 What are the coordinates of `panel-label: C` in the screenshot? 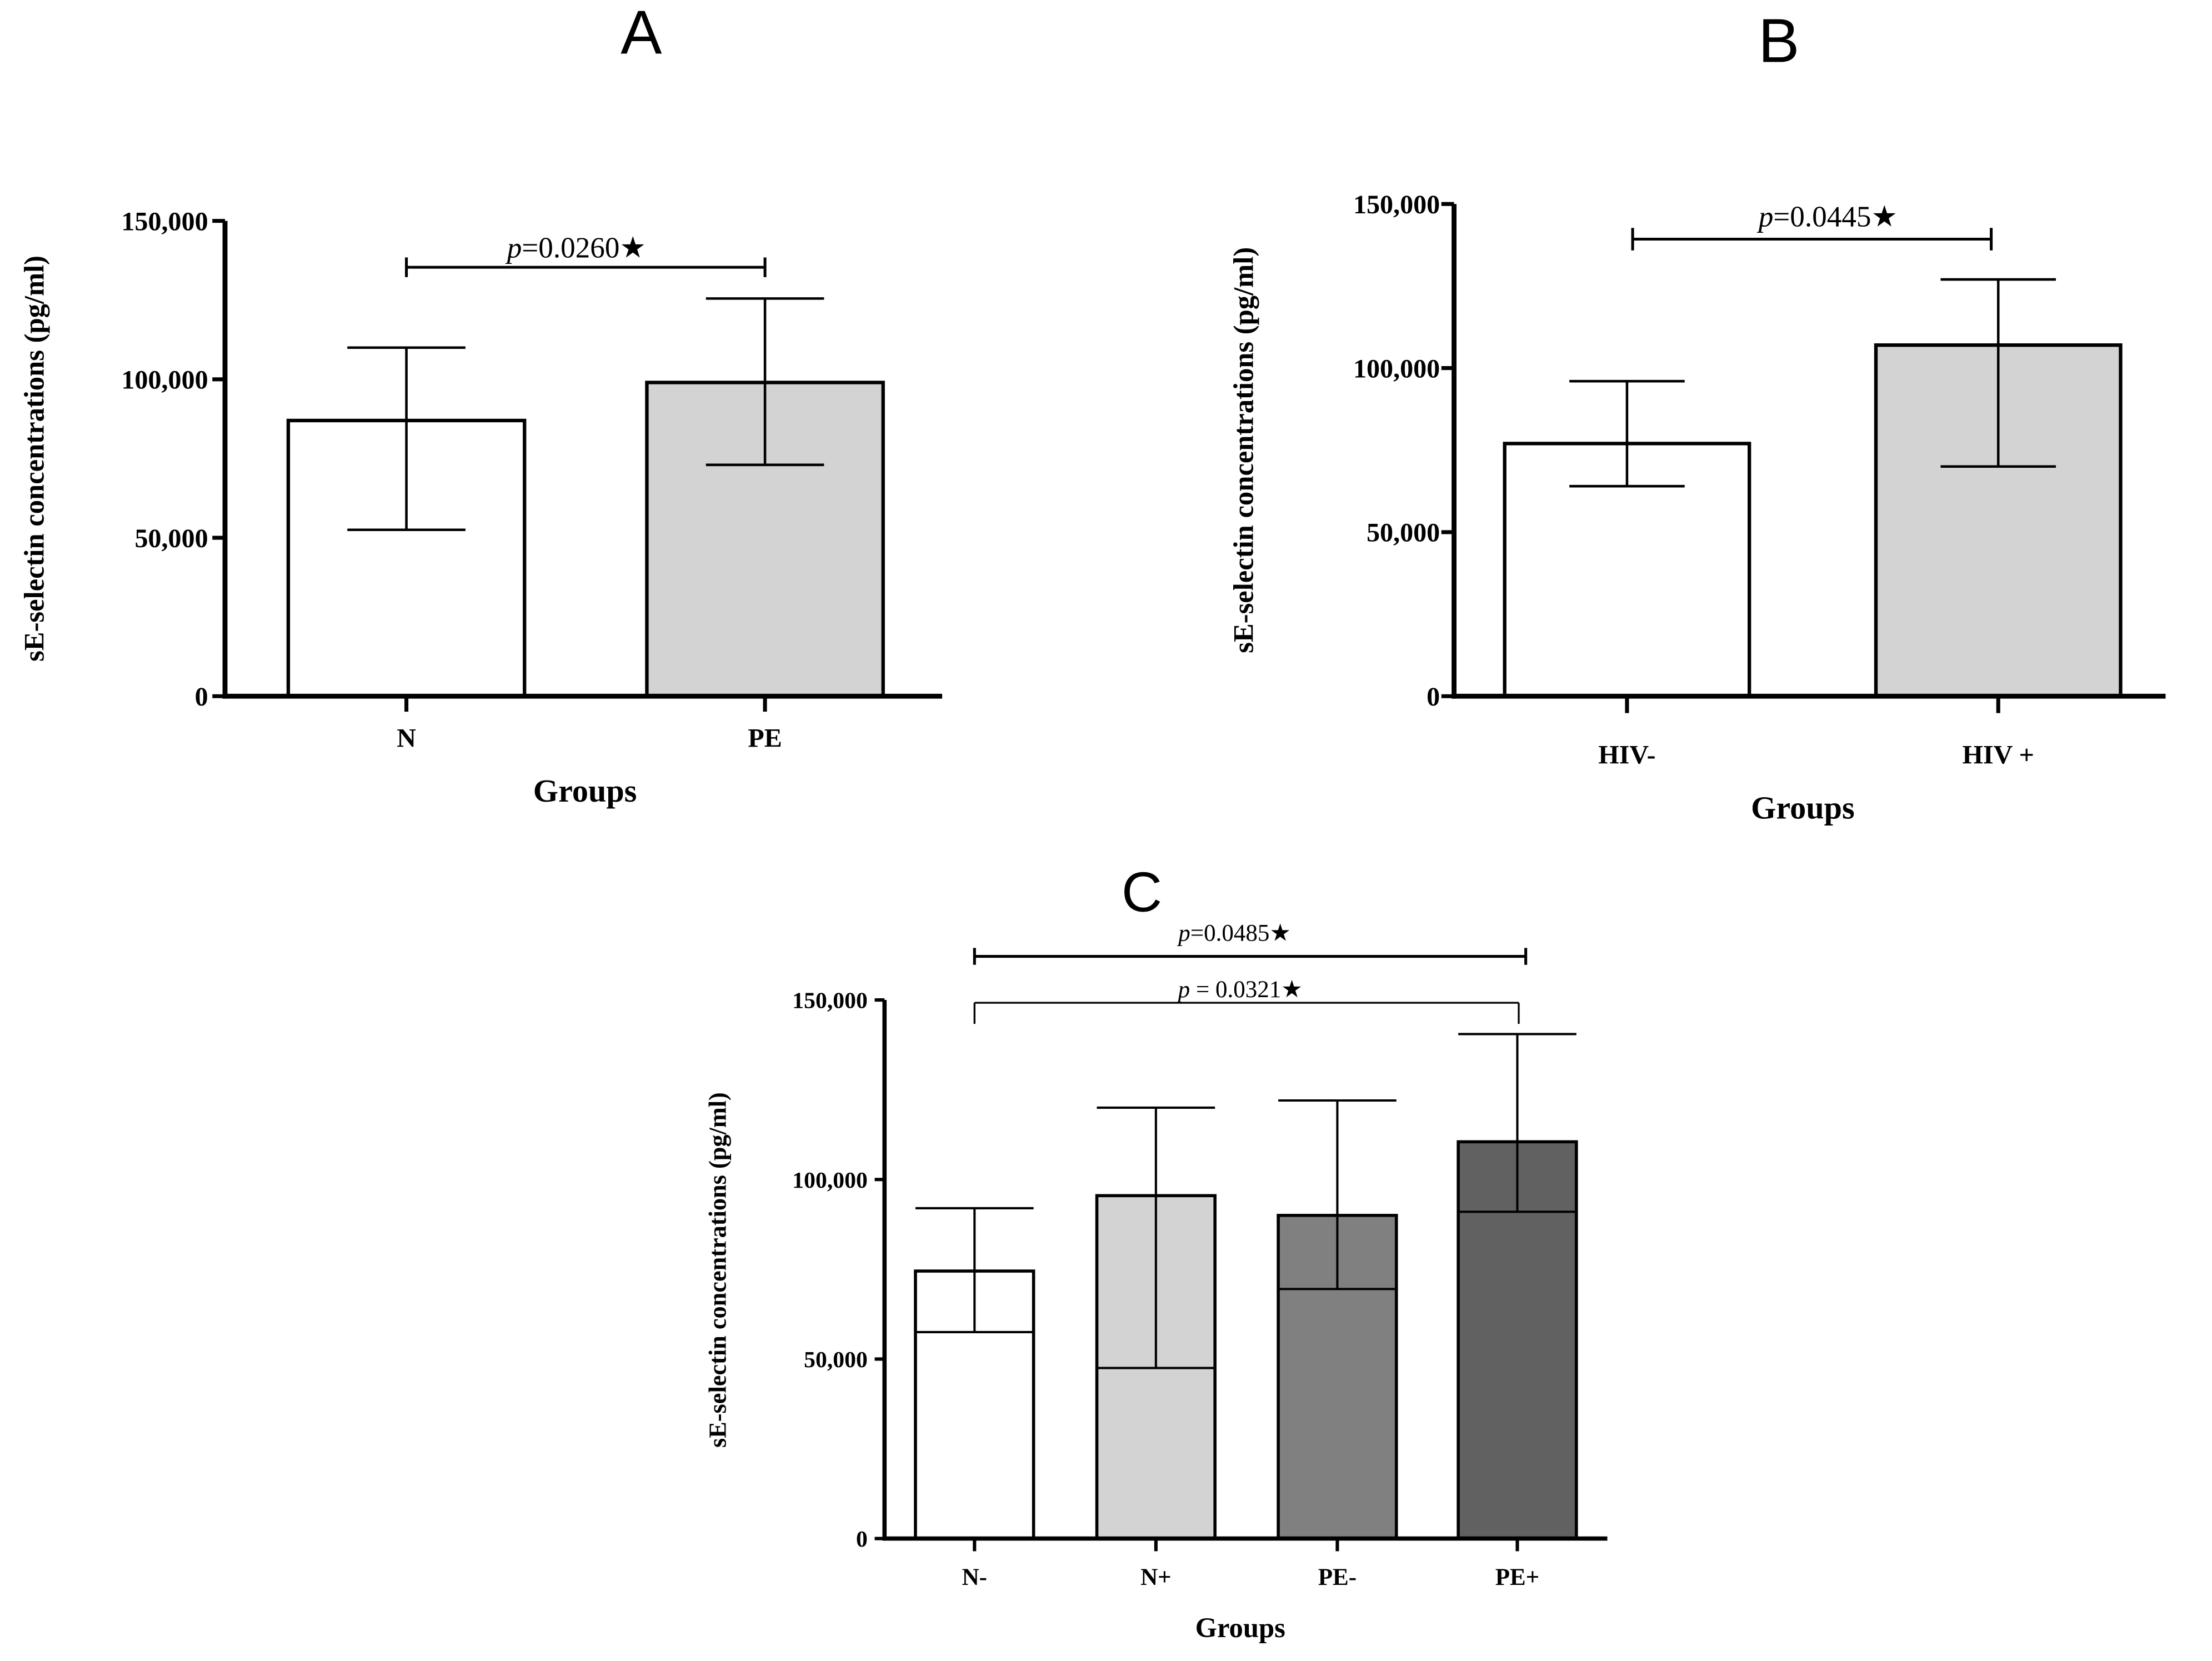 It's located at (1142, 892).